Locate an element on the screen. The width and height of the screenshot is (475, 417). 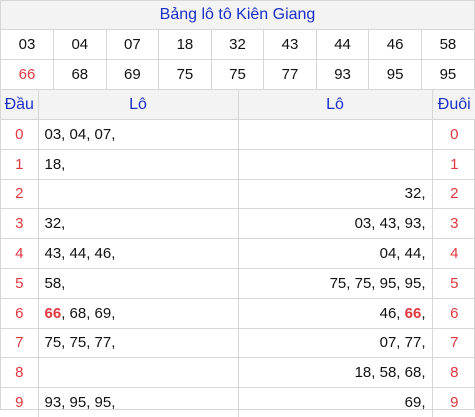
lo-left-list: 32, is located at coordinates (138, 224).